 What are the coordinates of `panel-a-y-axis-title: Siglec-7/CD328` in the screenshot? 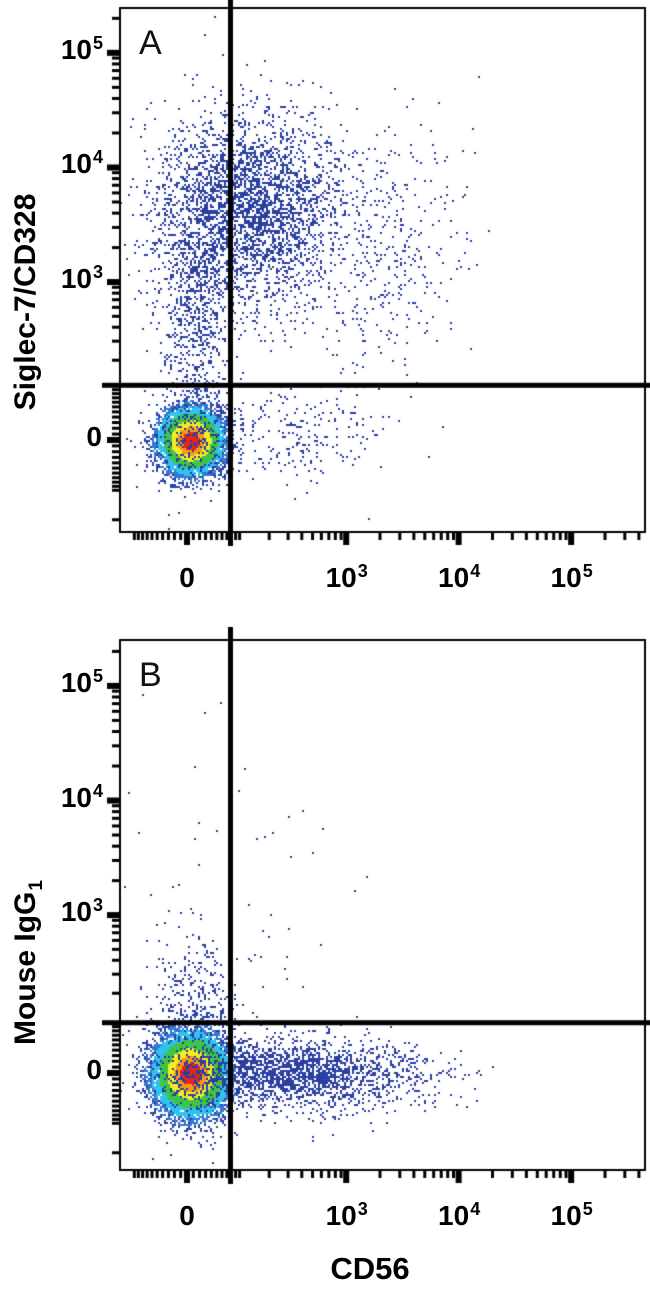 It's located at (26, 302).